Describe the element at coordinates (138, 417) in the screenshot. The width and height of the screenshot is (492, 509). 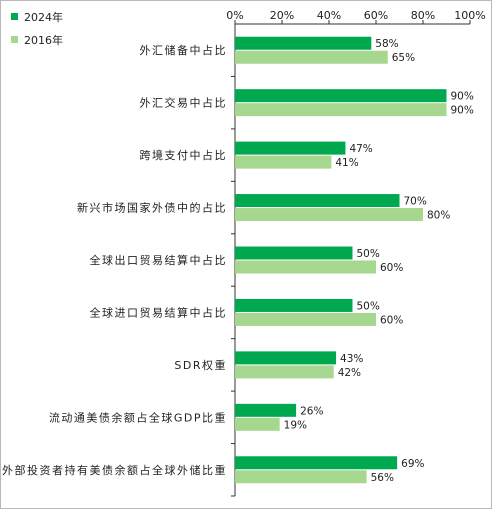
I see `category-label: 流动通美债余额占全球GDP比重` at that location.